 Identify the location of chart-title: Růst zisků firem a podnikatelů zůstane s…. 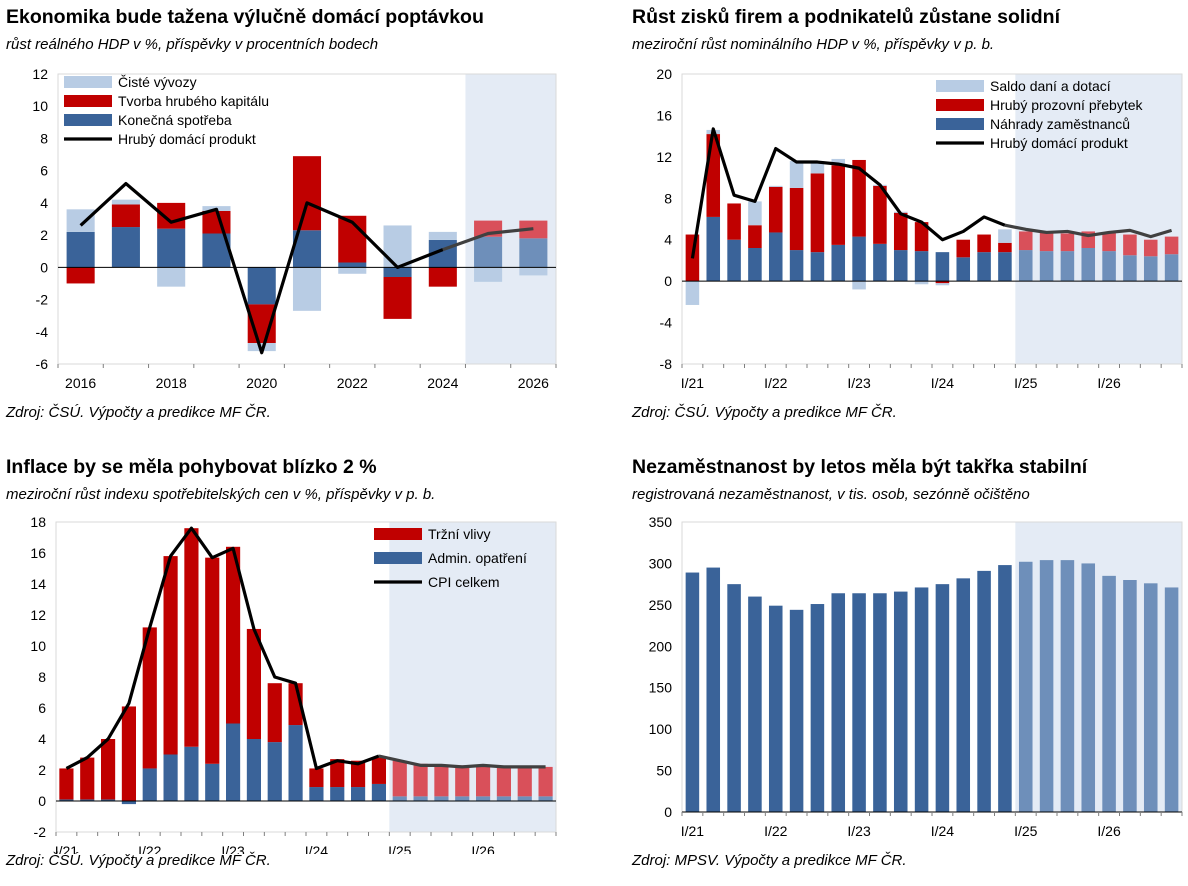
(846, 17).